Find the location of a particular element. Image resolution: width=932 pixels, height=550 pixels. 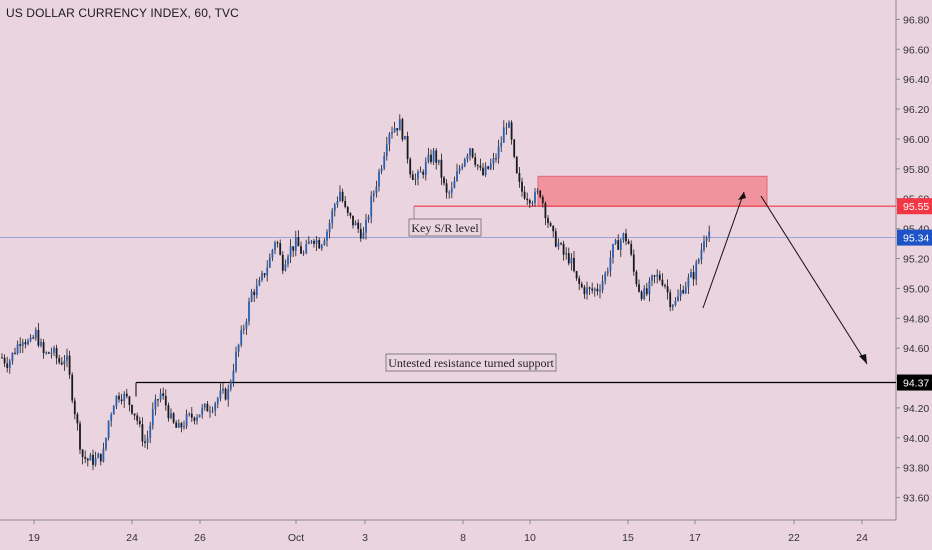

price-tick-label: 94.20 is located at coordinates (916, 409).